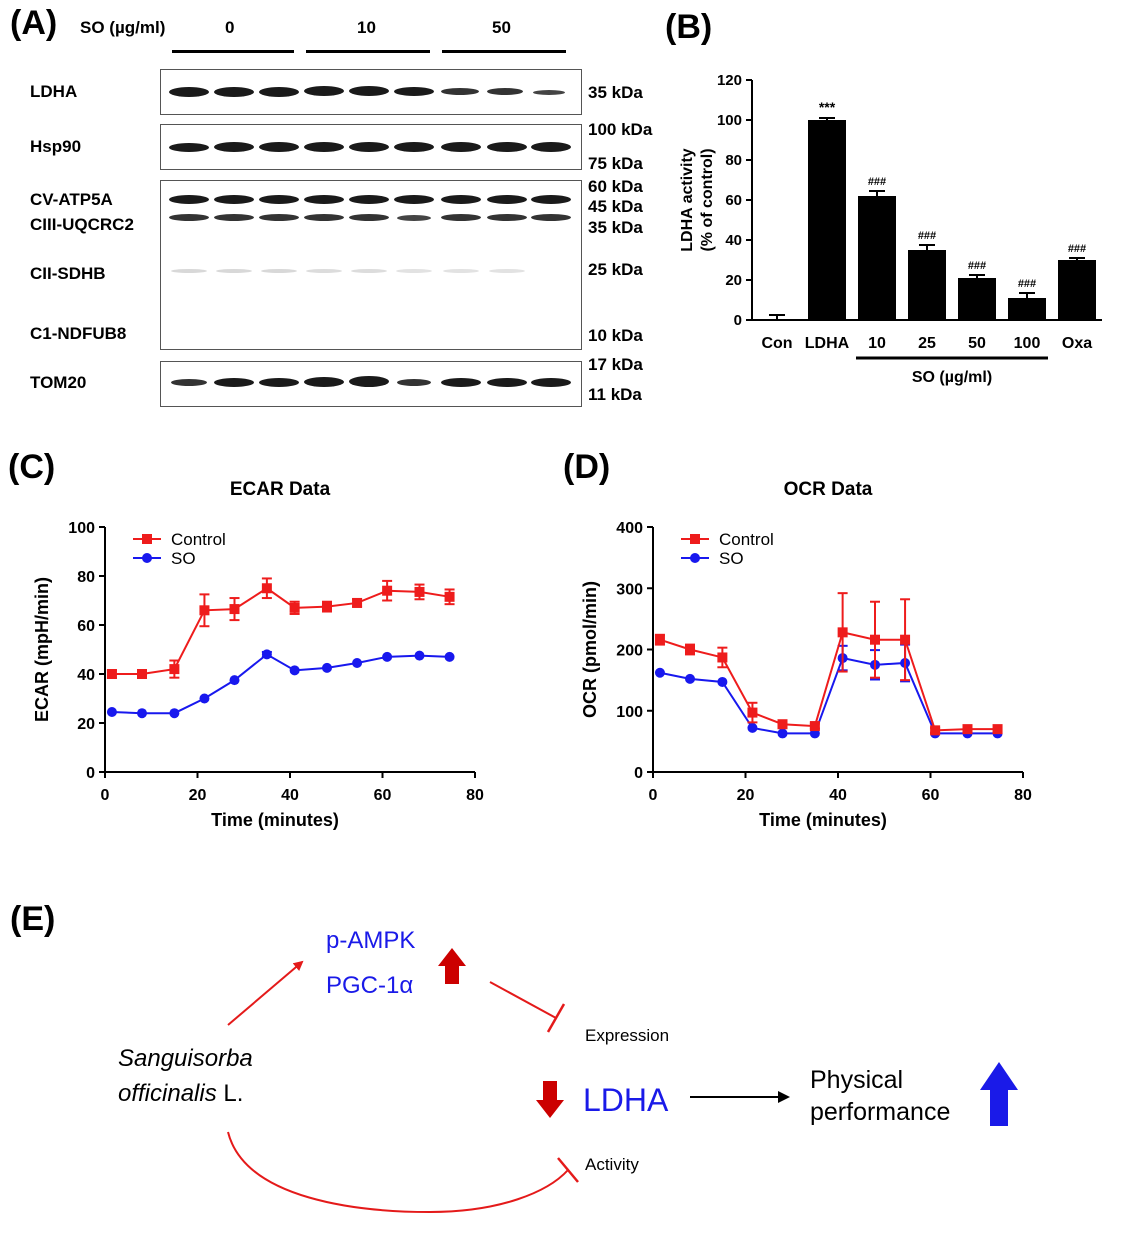  I want to click on x-tick-label: Oxa, so click(1077, 343).